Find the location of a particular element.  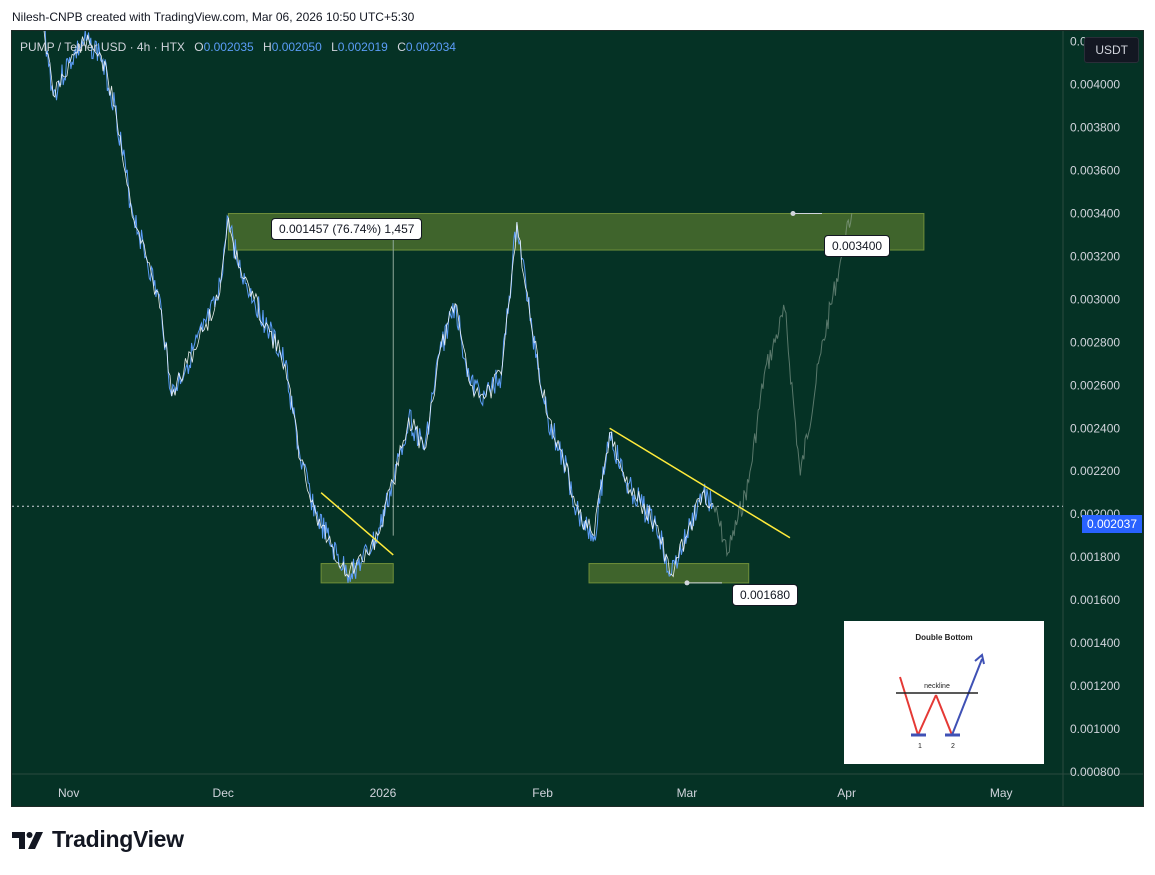

y-tick-label: 0.003600 is located at coordinates (1095, 171).